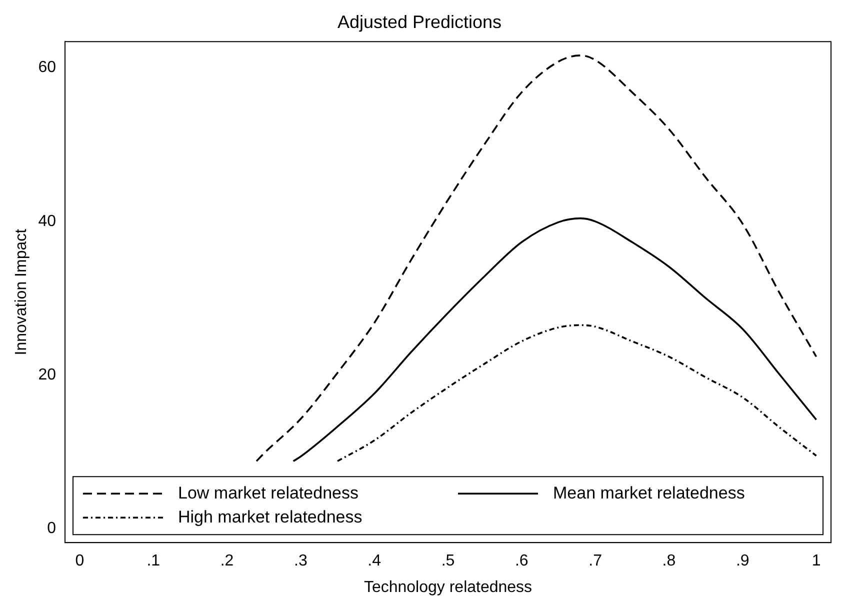 The image size is (843, 609). I want to click on y-tick-label: 0, so click(51, 529).